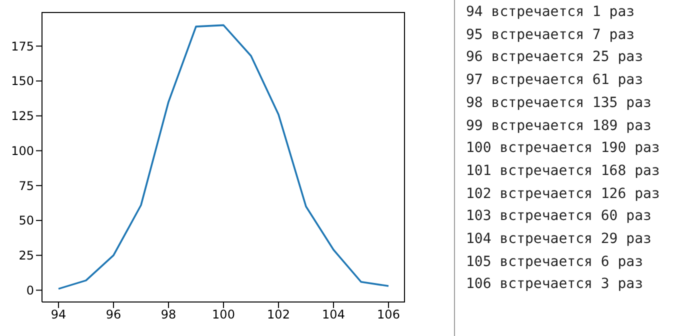  What do you see at coordinates (555, 80) in the screenshot?
I see `text: 97 встречается 61 раз` at bounding box center [555, 80].